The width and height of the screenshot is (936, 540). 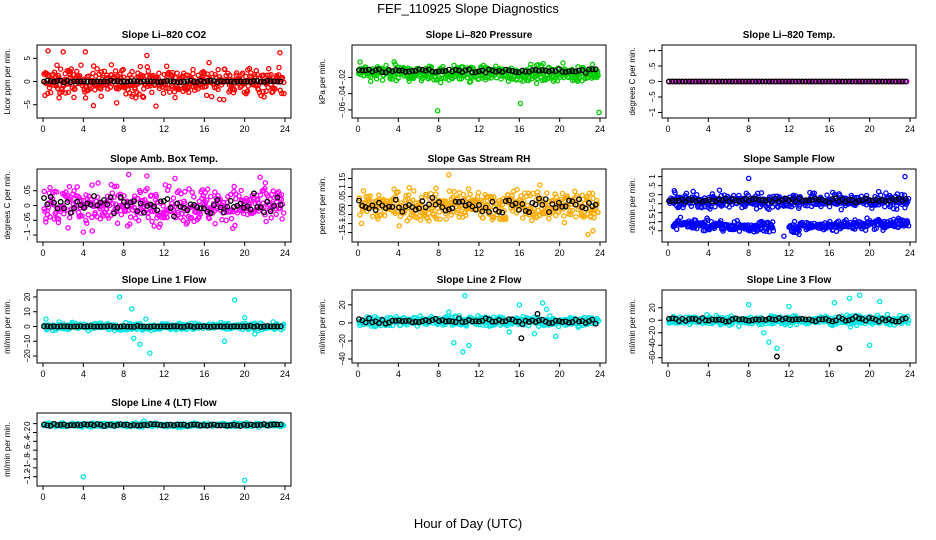 I want to click on y-tick-label: 20, so click(x=27, y=296).